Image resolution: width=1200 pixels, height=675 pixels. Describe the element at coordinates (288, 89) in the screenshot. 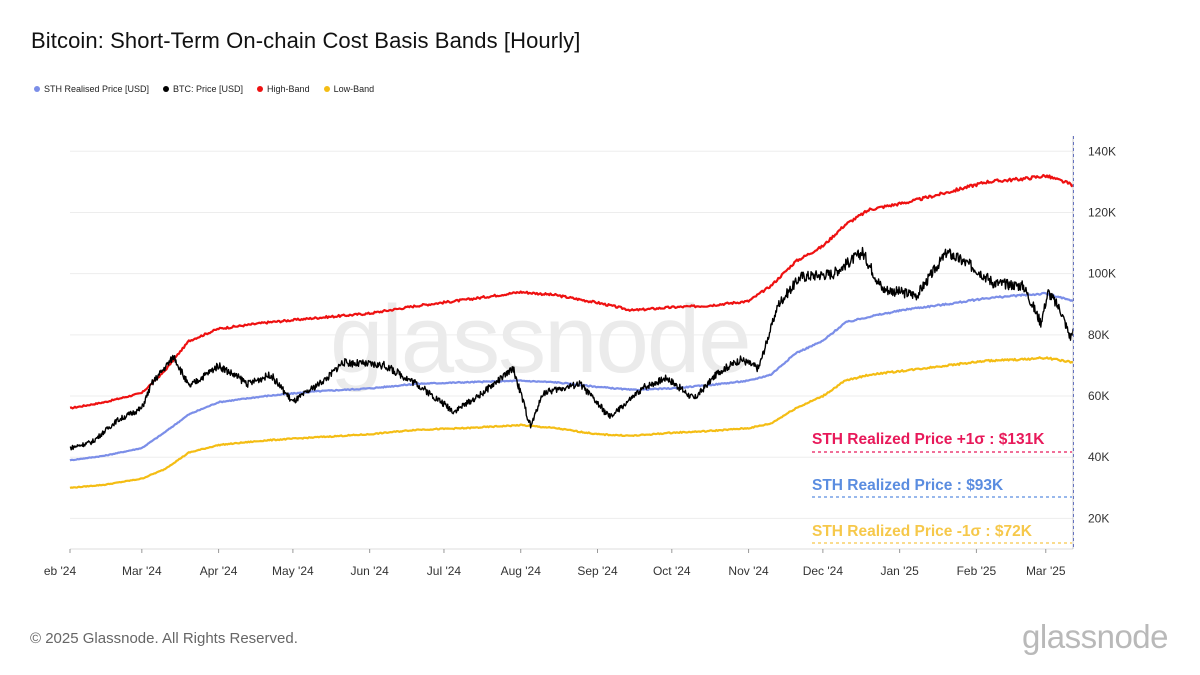

I see `legend-label-high: High-Band` at that location.